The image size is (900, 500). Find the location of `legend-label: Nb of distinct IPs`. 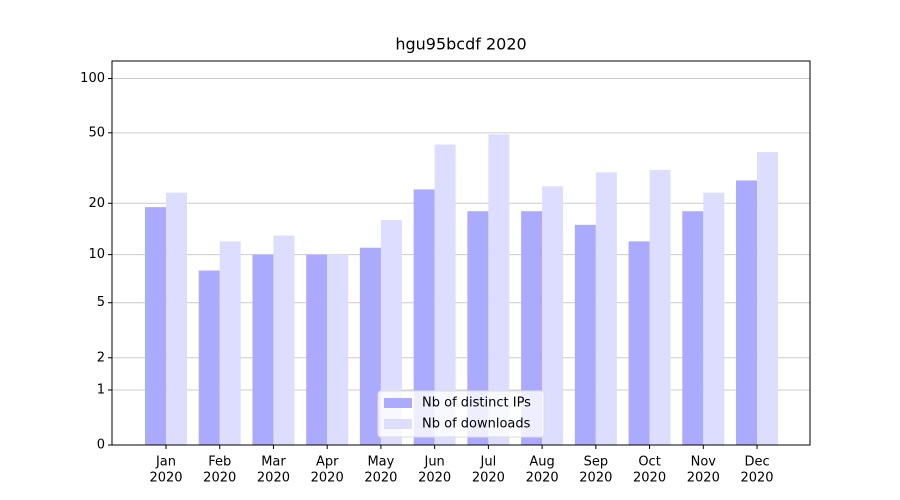

legend-label: Nb of distinct IPs is located at coordinates (476, 403).